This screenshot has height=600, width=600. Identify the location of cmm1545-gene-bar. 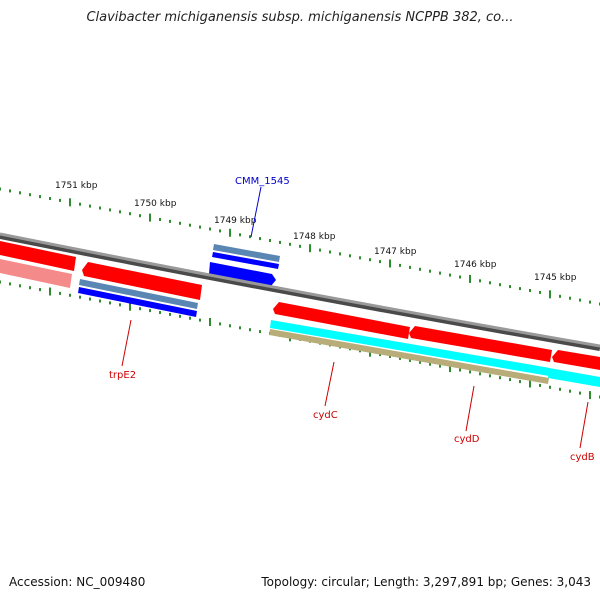
(246, 253).